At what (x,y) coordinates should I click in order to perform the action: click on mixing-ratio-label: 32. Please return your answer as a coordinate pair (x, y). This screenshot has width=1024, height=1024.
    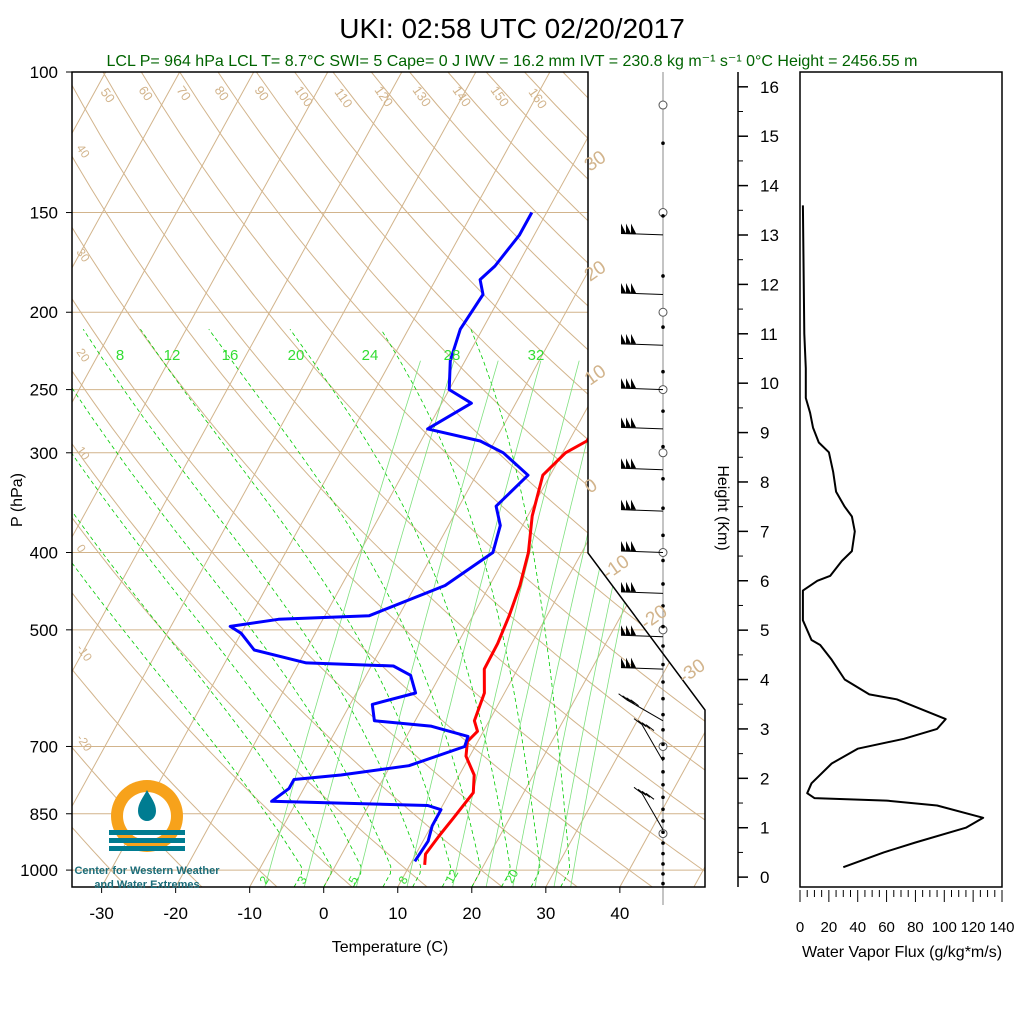
    Looking at the image, I should click on (536, 355).